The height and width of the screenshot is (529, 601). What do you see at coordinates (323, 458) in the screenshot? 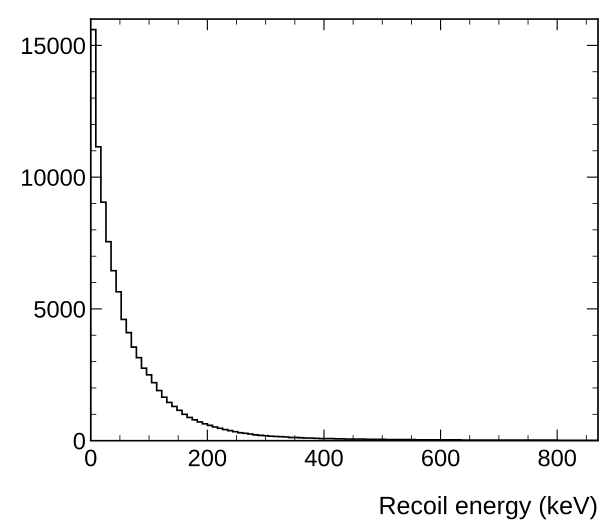
I see `x-tick-label: 400` at bounding box center [323, 458].